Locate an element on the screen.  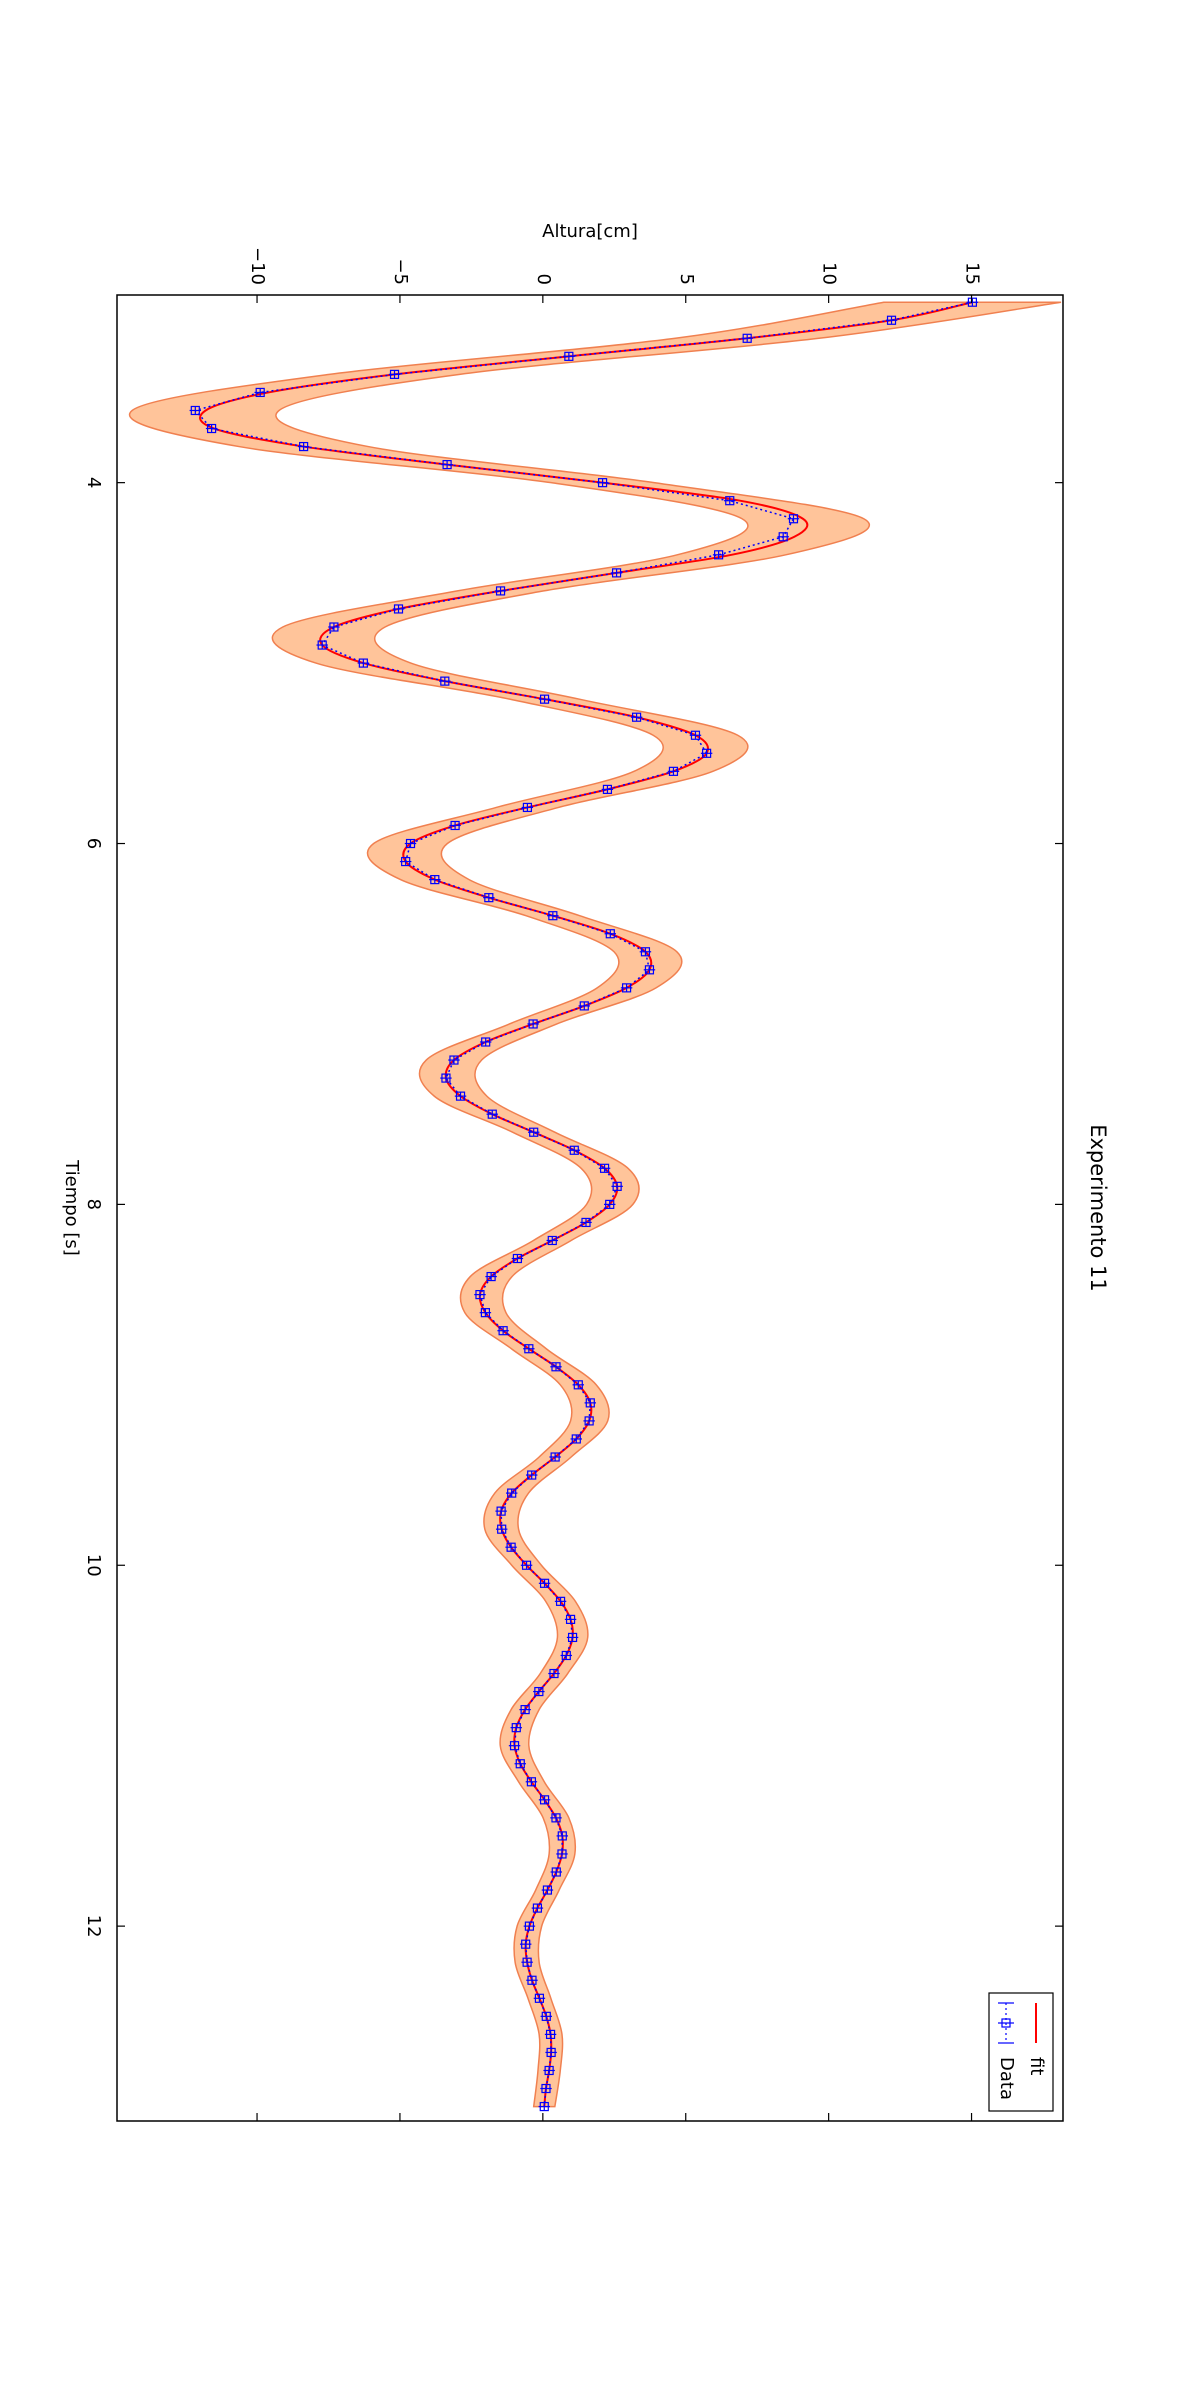
y-tick-label: −5 is located at coordinates (400, 271).